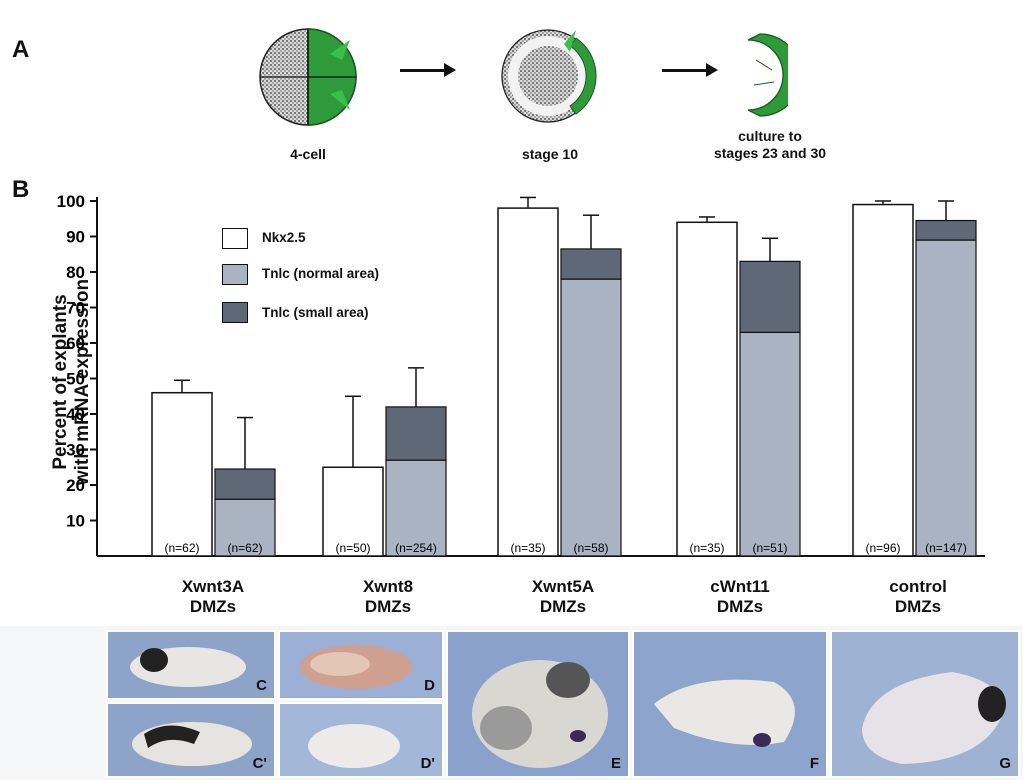 This screenshot has width=1023, height=780. I want to click on schematic-stage10-embryo, so click(549, 76).